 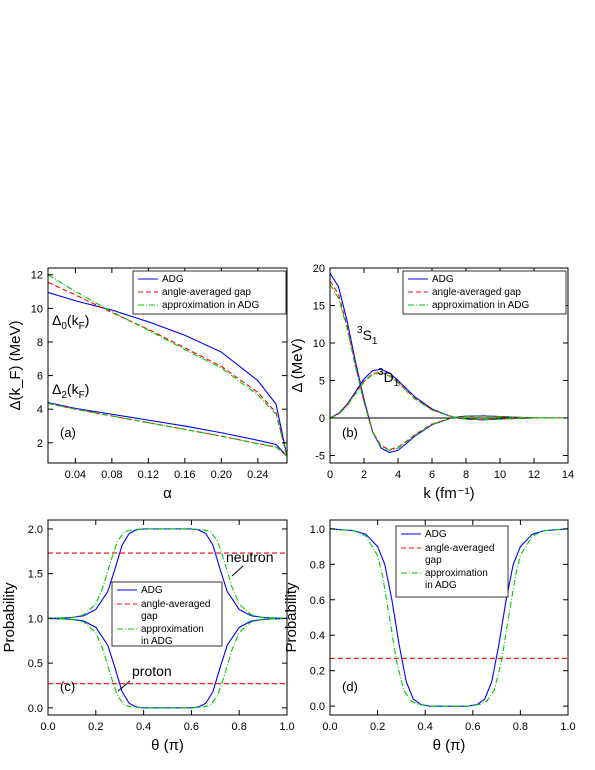 What do you see at coordinates (389, 378) in the screenshot?
I see `curve-label-3D1: 3D1` at bounding box center [389, 378].